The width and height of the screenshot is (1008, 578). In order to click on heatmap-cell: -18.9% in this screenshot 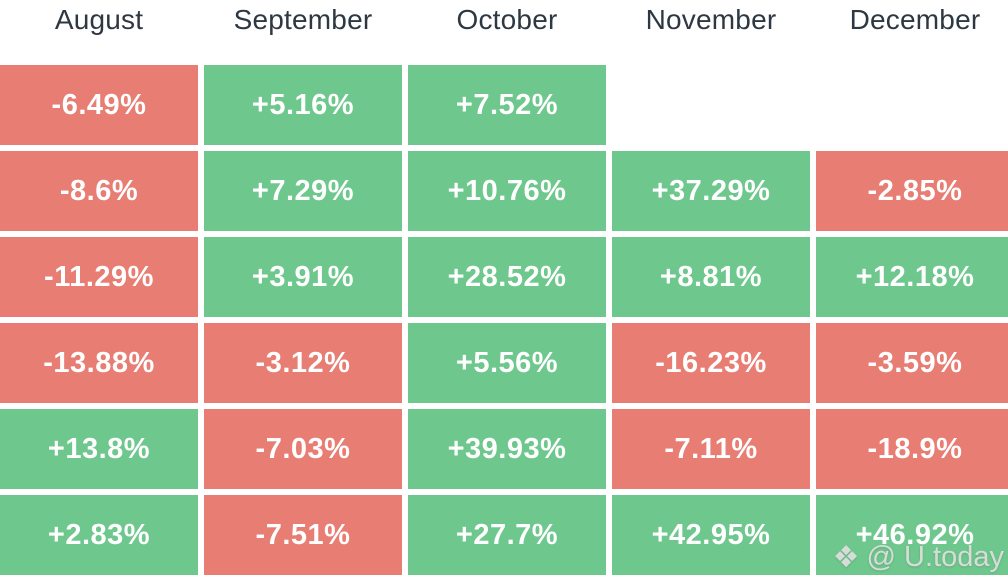, I will do `click(912, 449)`.